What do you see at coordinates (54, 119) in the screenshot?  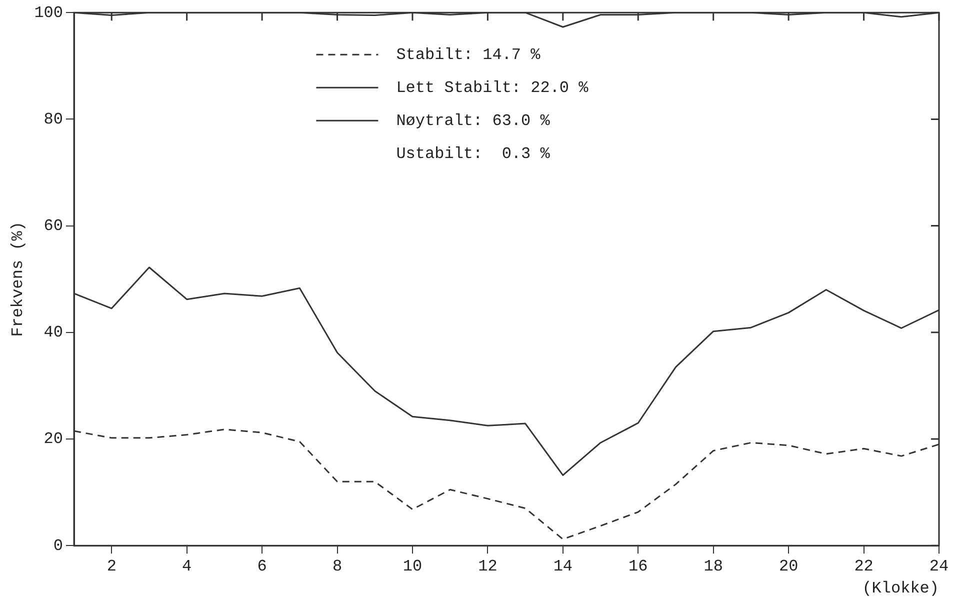 I see `y-tick-label: 80` at bounding box center [54, 119].